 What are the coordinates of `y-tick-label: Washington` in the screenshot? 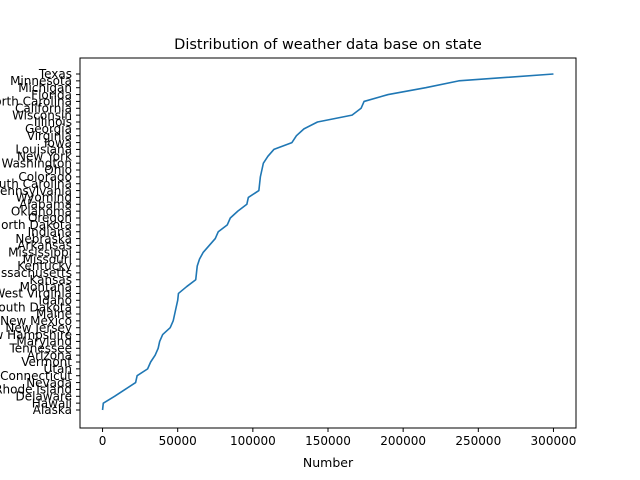 It's located at (36, 163).